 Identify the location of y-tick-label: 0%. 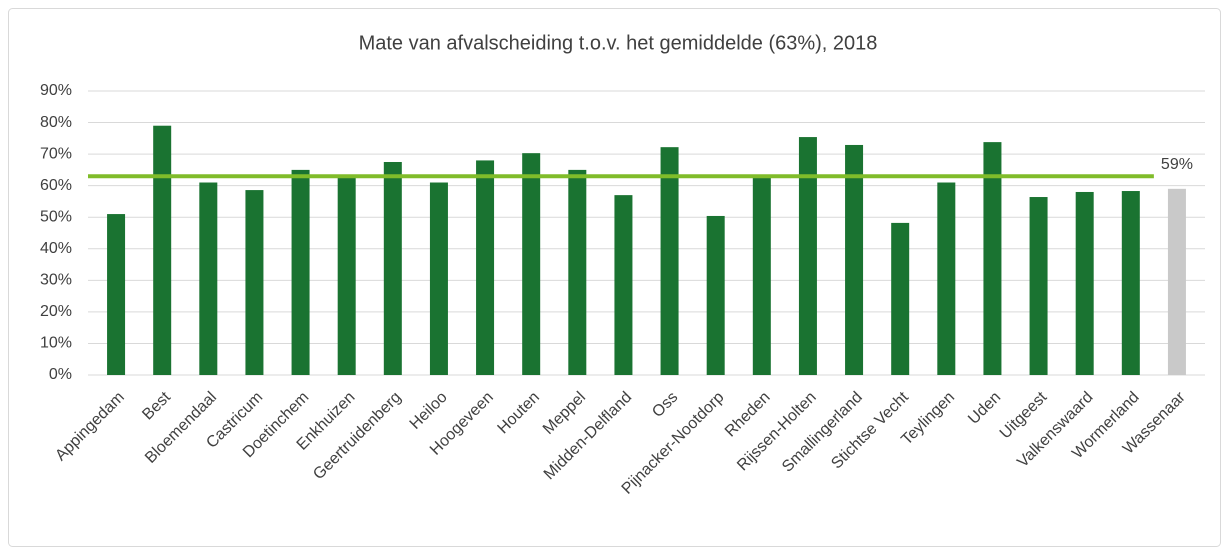
(60, 374).